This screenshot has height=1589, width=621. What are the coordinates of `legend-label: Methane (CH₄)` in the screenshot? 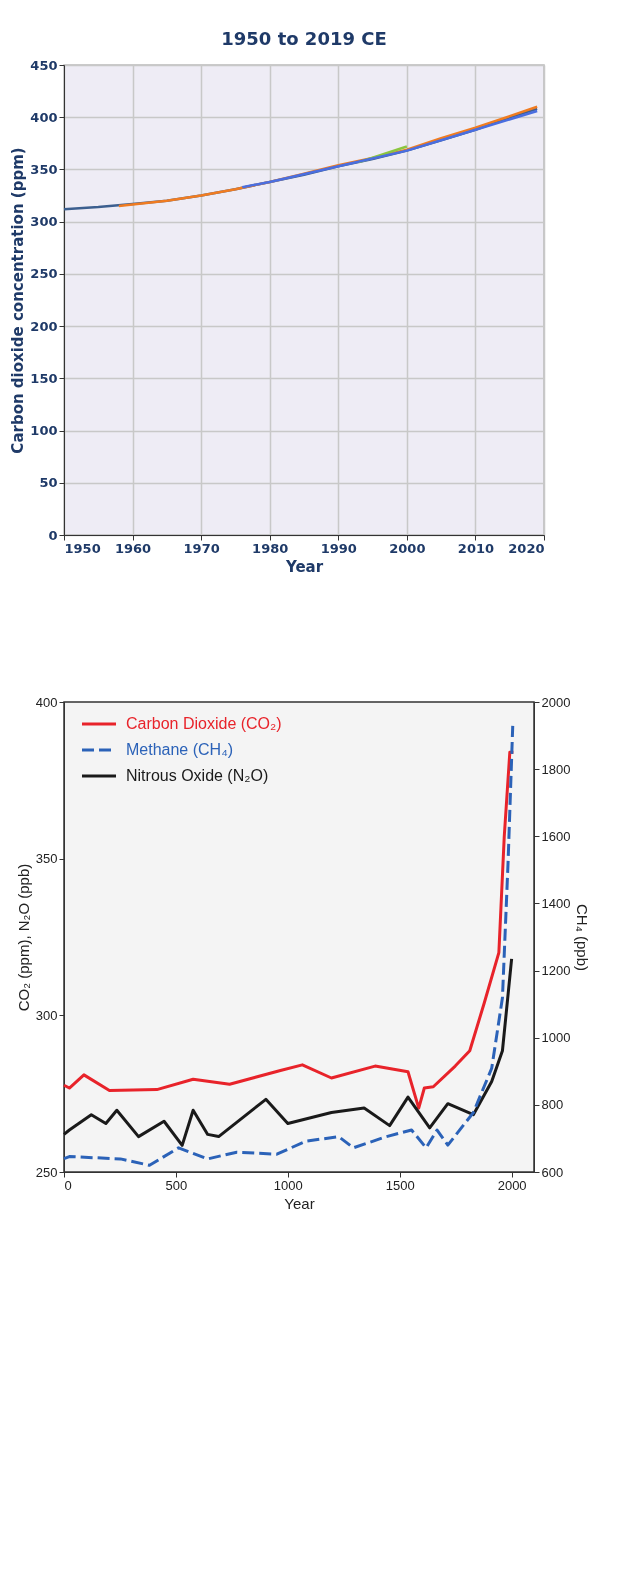 It's located at (180, 749).